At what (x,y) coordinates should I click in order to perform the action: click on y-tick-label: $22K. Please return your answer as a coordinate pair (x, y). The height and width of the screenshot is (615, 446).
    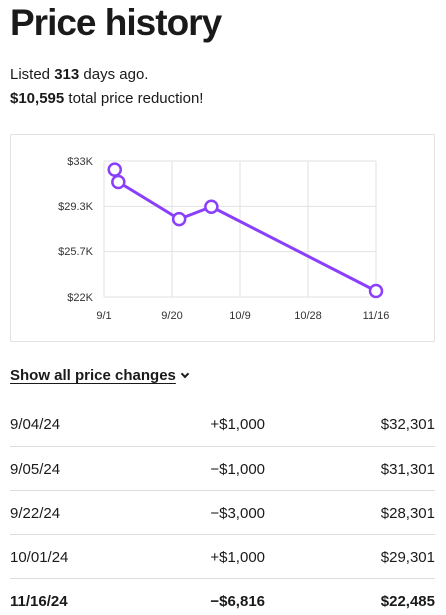
    Looking at the image, I should click on (80, 298).